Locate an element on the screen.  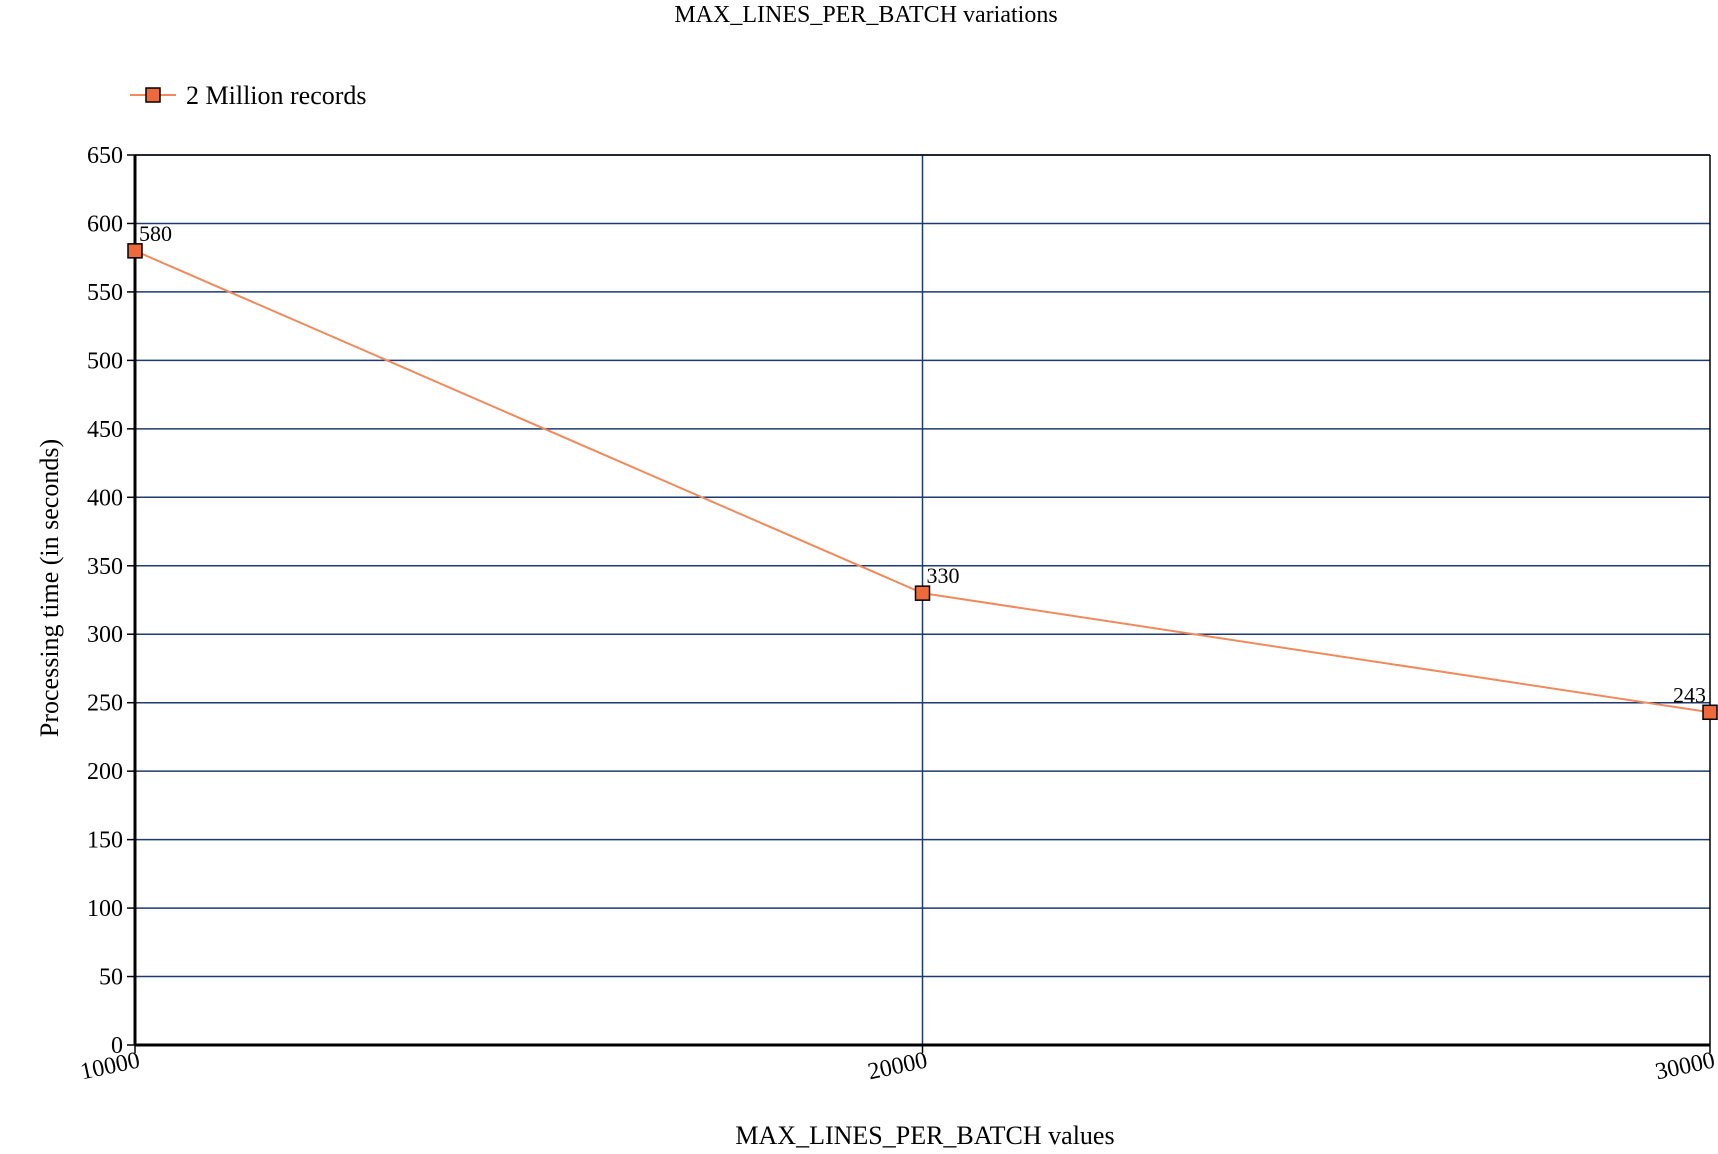
y-tick-label: 100 is located at coordinates (105, 909).